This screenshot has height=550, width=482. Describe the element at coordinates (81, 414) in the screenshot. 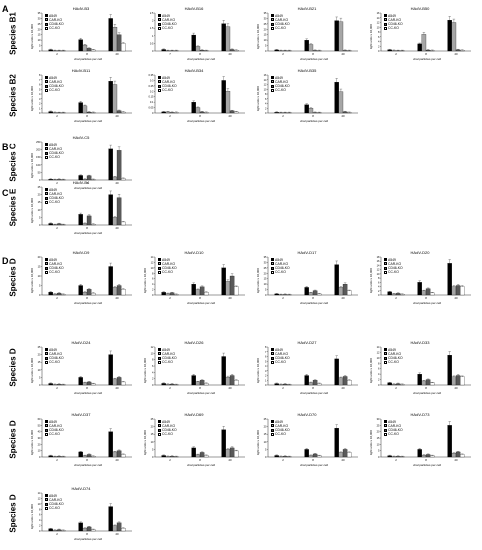

I see `chart-title: HAdV-D37` at that location.